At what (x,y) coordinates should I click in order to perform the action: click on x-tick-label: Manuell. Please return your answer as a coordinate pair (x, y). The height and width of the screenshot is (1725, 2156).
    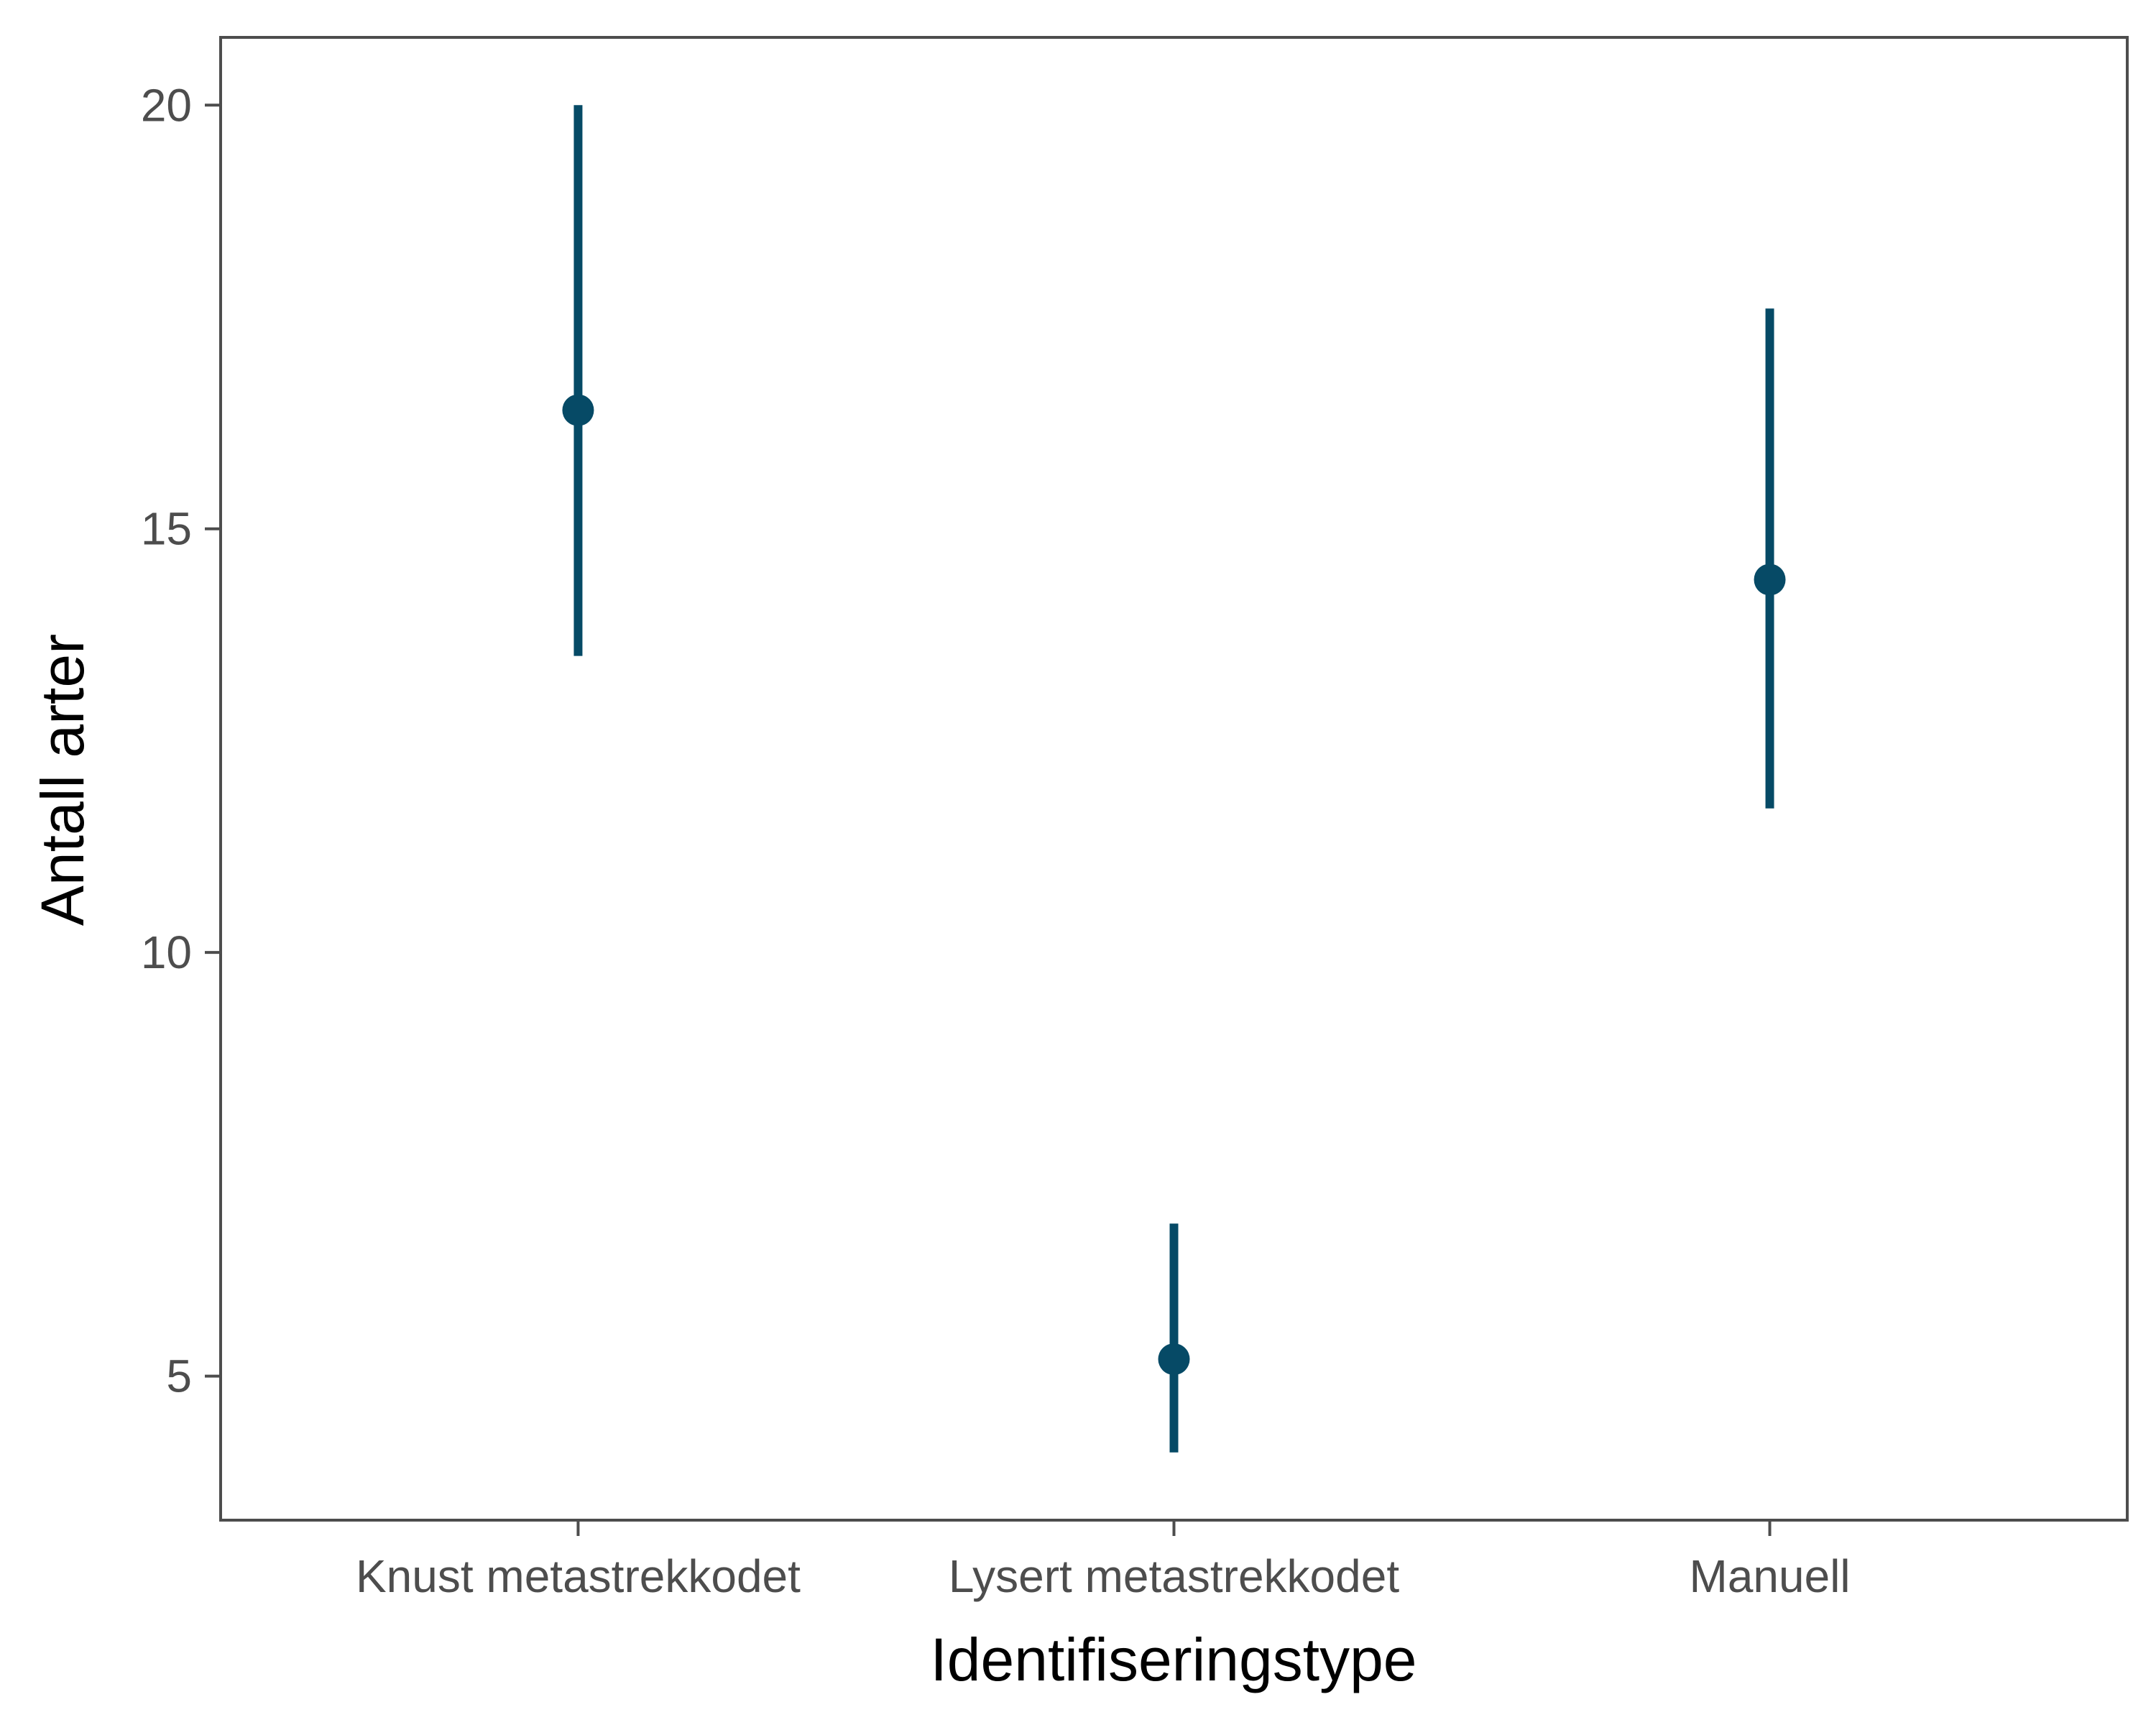
    Looking at the image, I should click on (1771, 1576).